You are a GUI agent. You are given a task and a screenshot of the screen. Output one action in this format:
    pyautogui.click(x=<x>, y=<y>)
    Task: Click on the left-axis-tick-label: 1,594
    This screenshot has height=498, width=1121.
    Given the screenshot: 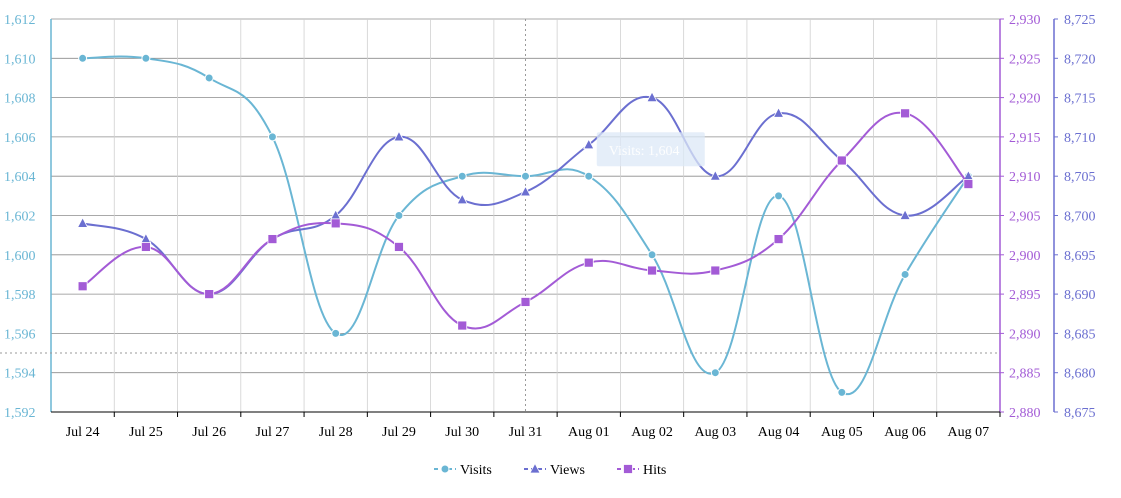 What is the action you would take?
    pyautogui.click(x=20, y=374)
    